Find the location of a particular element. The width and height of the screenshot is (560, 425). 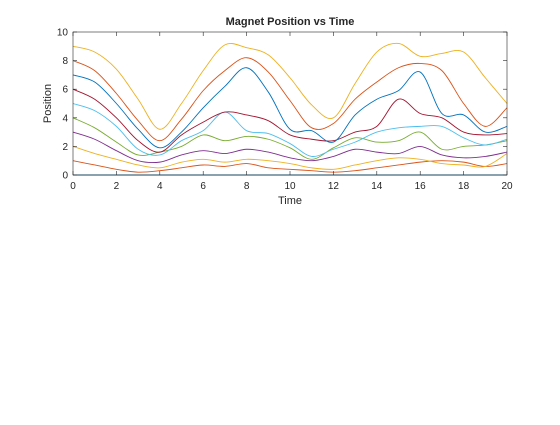

y-tick-label: 8 is located at coordinates (65, 61).